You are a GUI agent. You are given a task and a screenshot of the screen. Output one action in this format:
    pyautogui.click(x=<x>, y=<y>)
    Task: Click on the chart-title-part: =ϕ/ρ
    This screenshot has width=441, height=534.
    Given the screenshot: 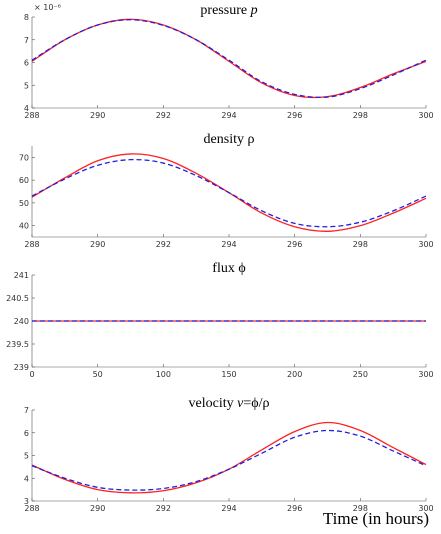 What is the action you would take?
    pyautogui.click(x=256, y=403)
    